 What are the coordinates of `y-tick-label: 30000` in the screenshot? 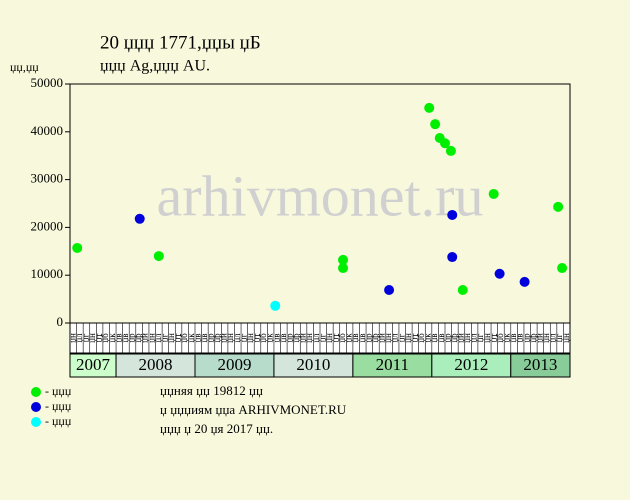 It's located at (47, 178).